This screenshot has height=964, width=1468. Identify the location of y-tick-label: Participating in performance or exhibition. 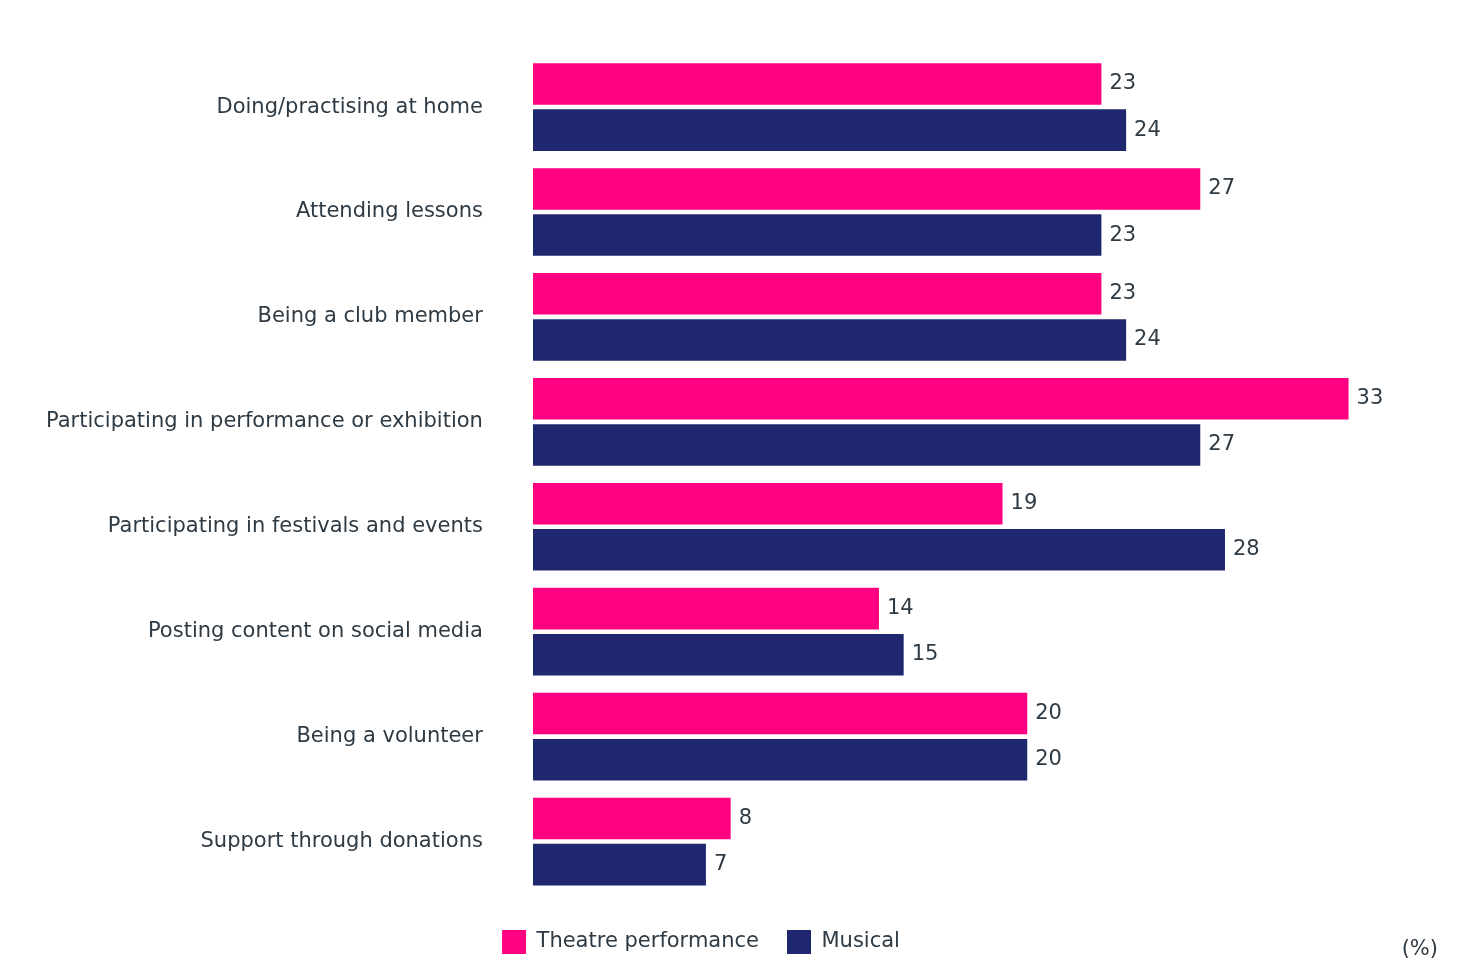
(264, 420).